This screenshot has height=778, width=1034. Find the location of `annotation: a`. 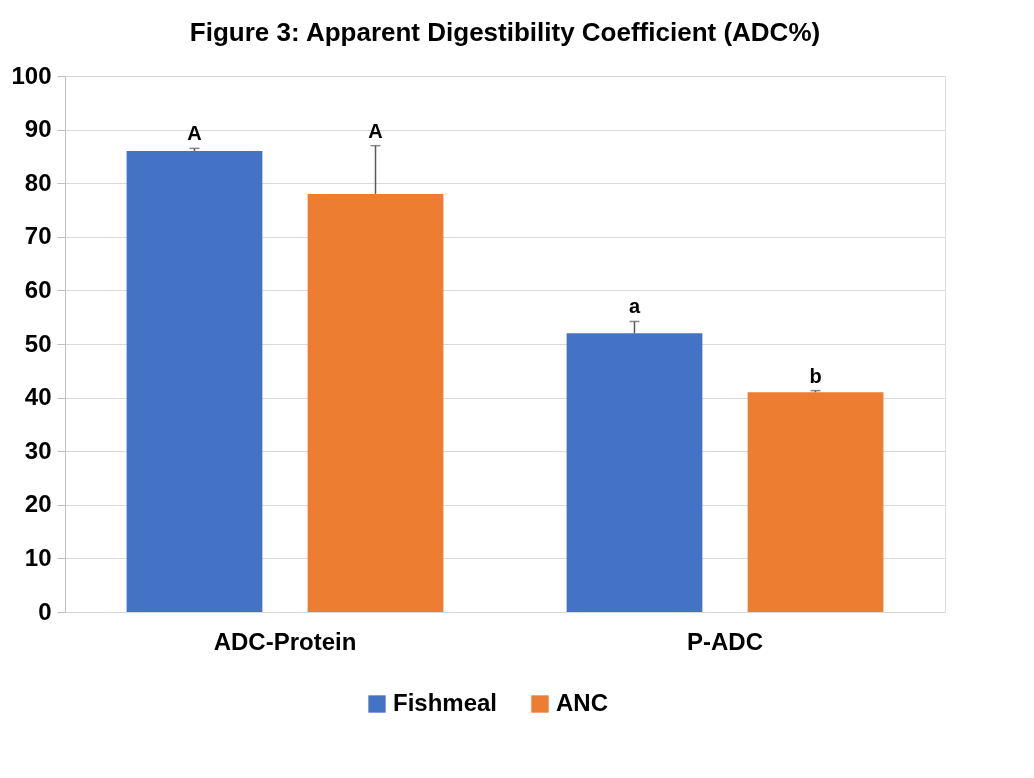

annotation: a is located at coordinates (634, 306).